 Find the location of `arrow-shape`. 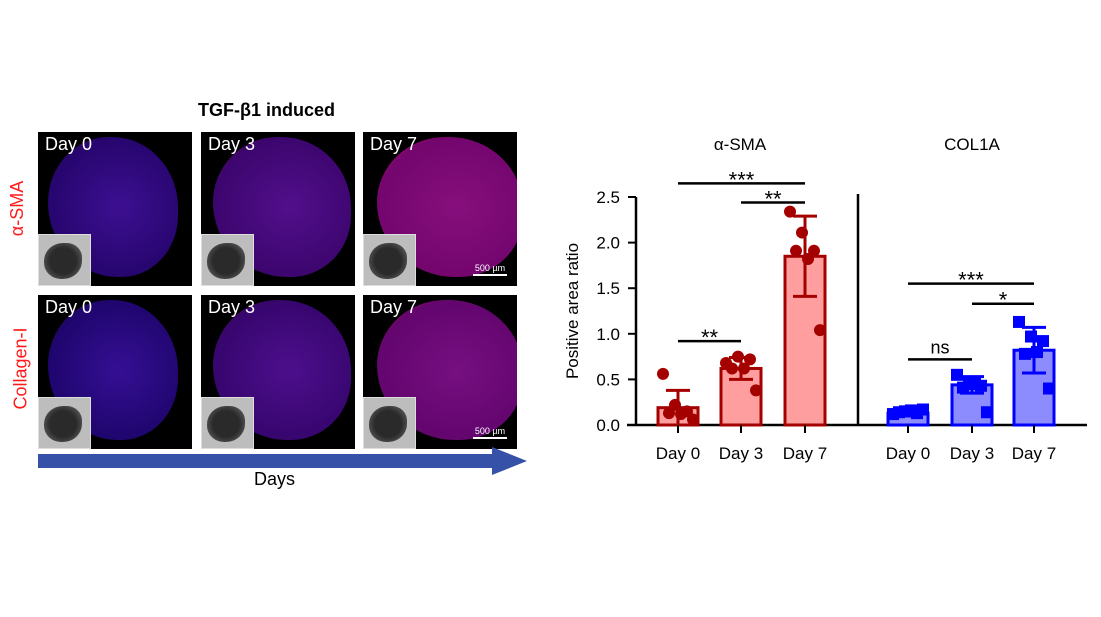

arrow-shape is located at coordinates (282, 461).